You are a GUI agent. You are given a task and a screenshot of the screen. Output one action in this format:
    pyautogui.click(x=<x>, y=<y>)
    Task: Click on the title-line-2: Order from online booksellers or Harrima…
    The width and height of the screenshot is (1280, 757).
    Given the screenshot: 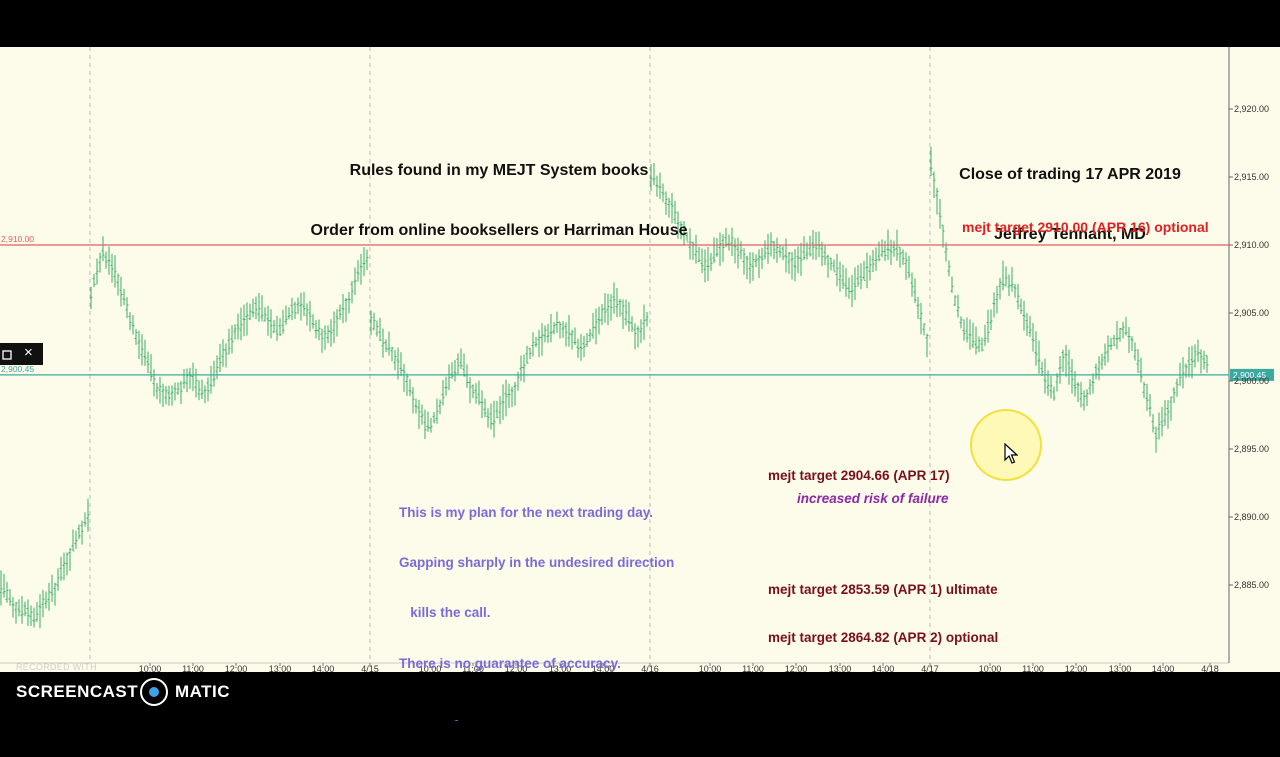 What is the action you would take?
    pyautogui.click(x=499, y=230)
    